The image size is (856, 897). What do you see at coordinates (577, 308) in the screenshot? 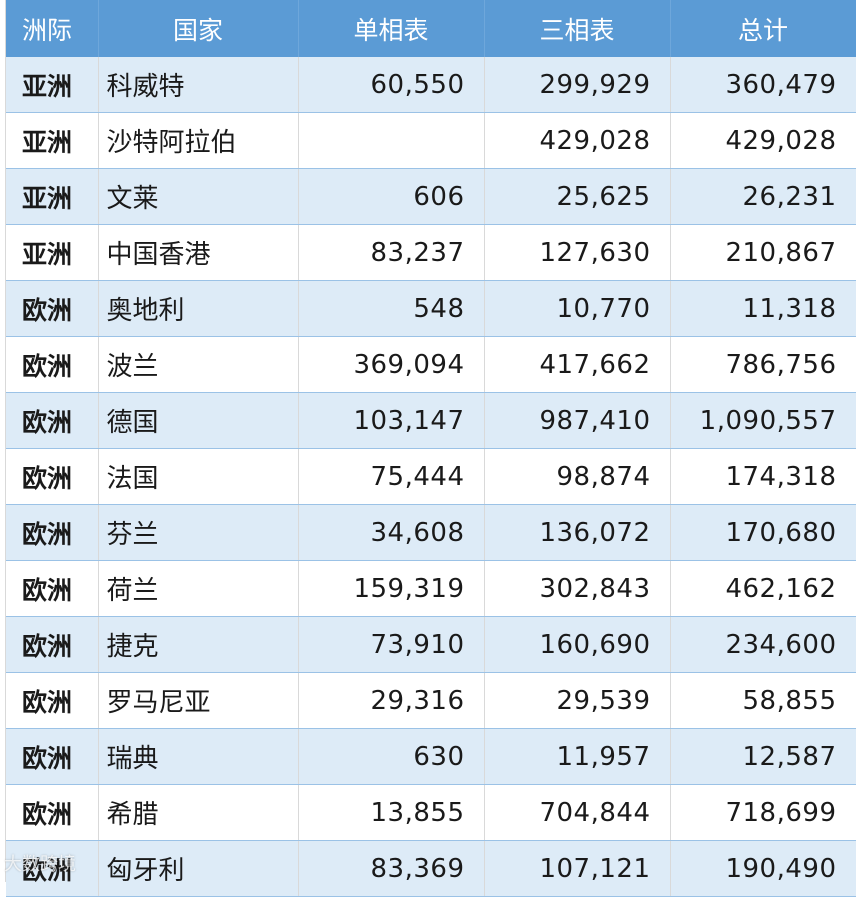
I see `cell-three-phase: 10,770` at bounding box center [577, 308].